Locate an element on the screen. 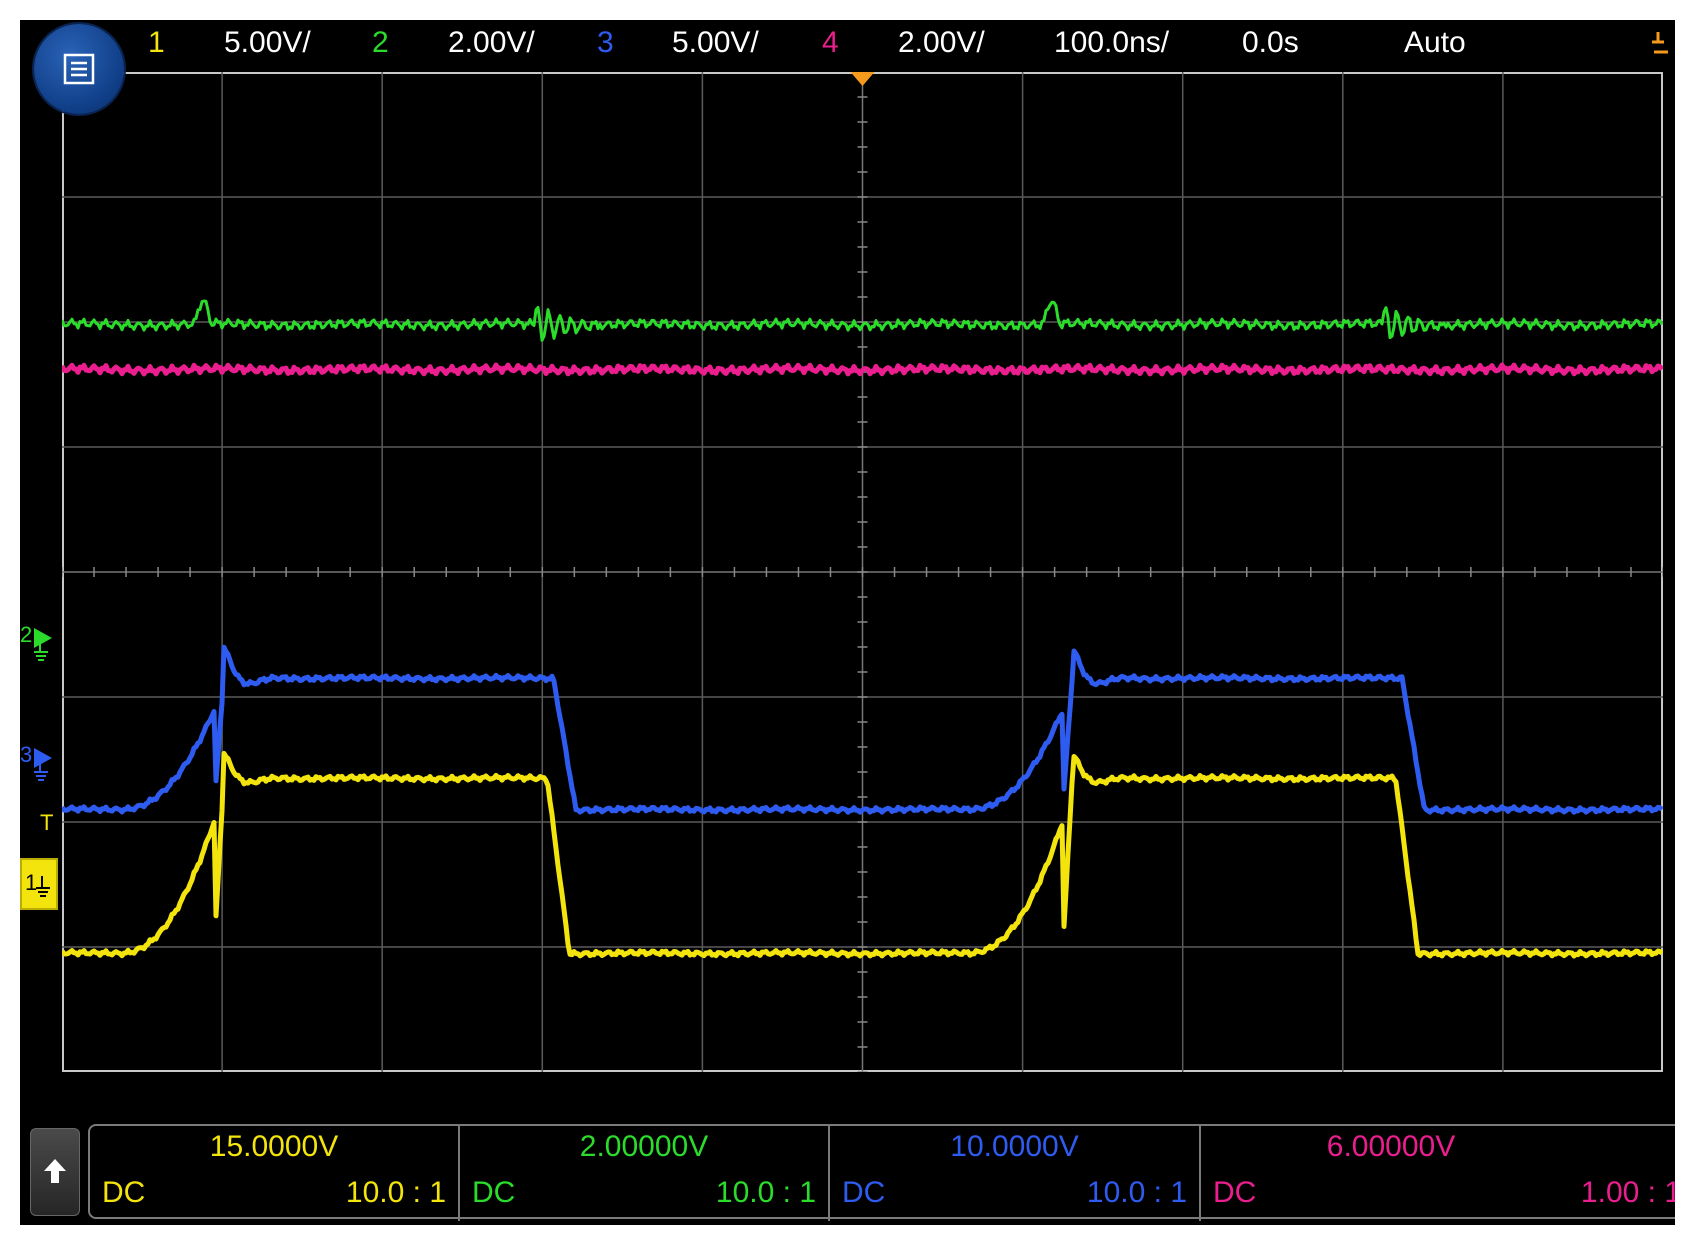  ch2-coupling: DC is located at coordinates (494, 1192).